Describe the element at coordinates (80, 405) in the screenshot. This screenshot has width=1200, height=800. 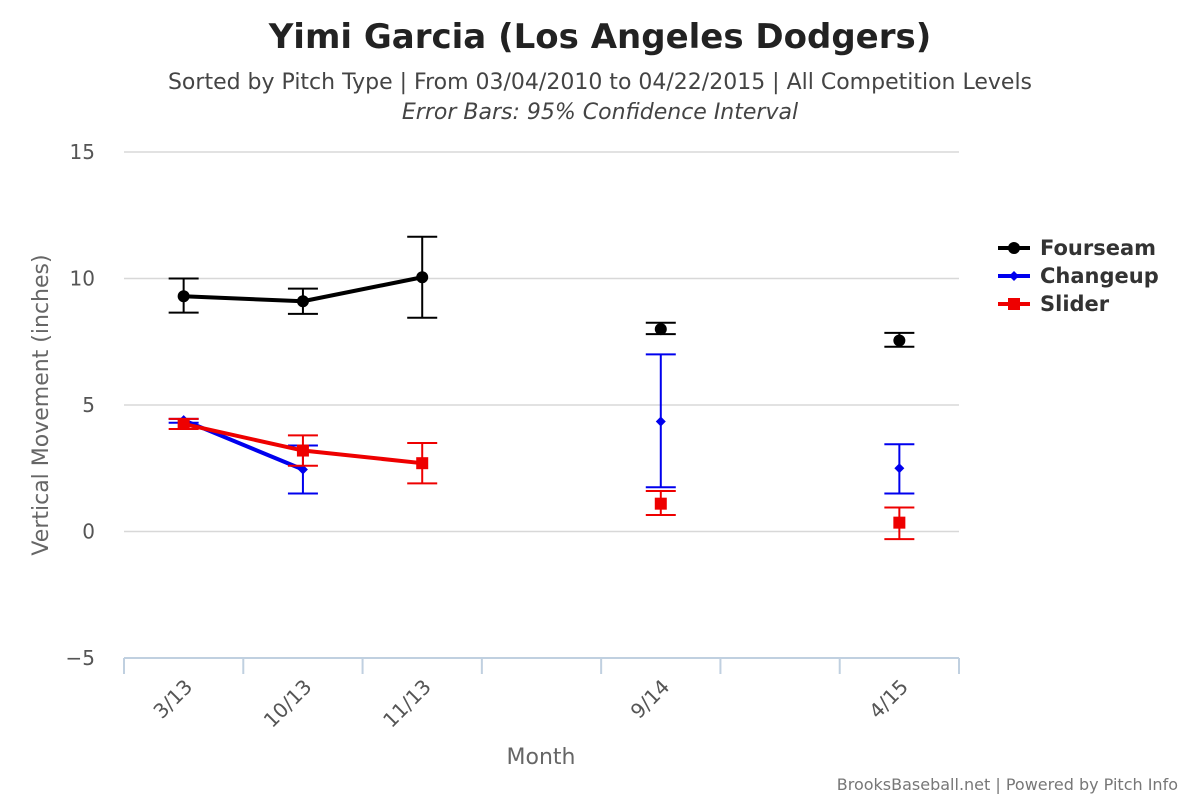
I see `y-axis-ticks: −5 0 5 10 15` at that location.